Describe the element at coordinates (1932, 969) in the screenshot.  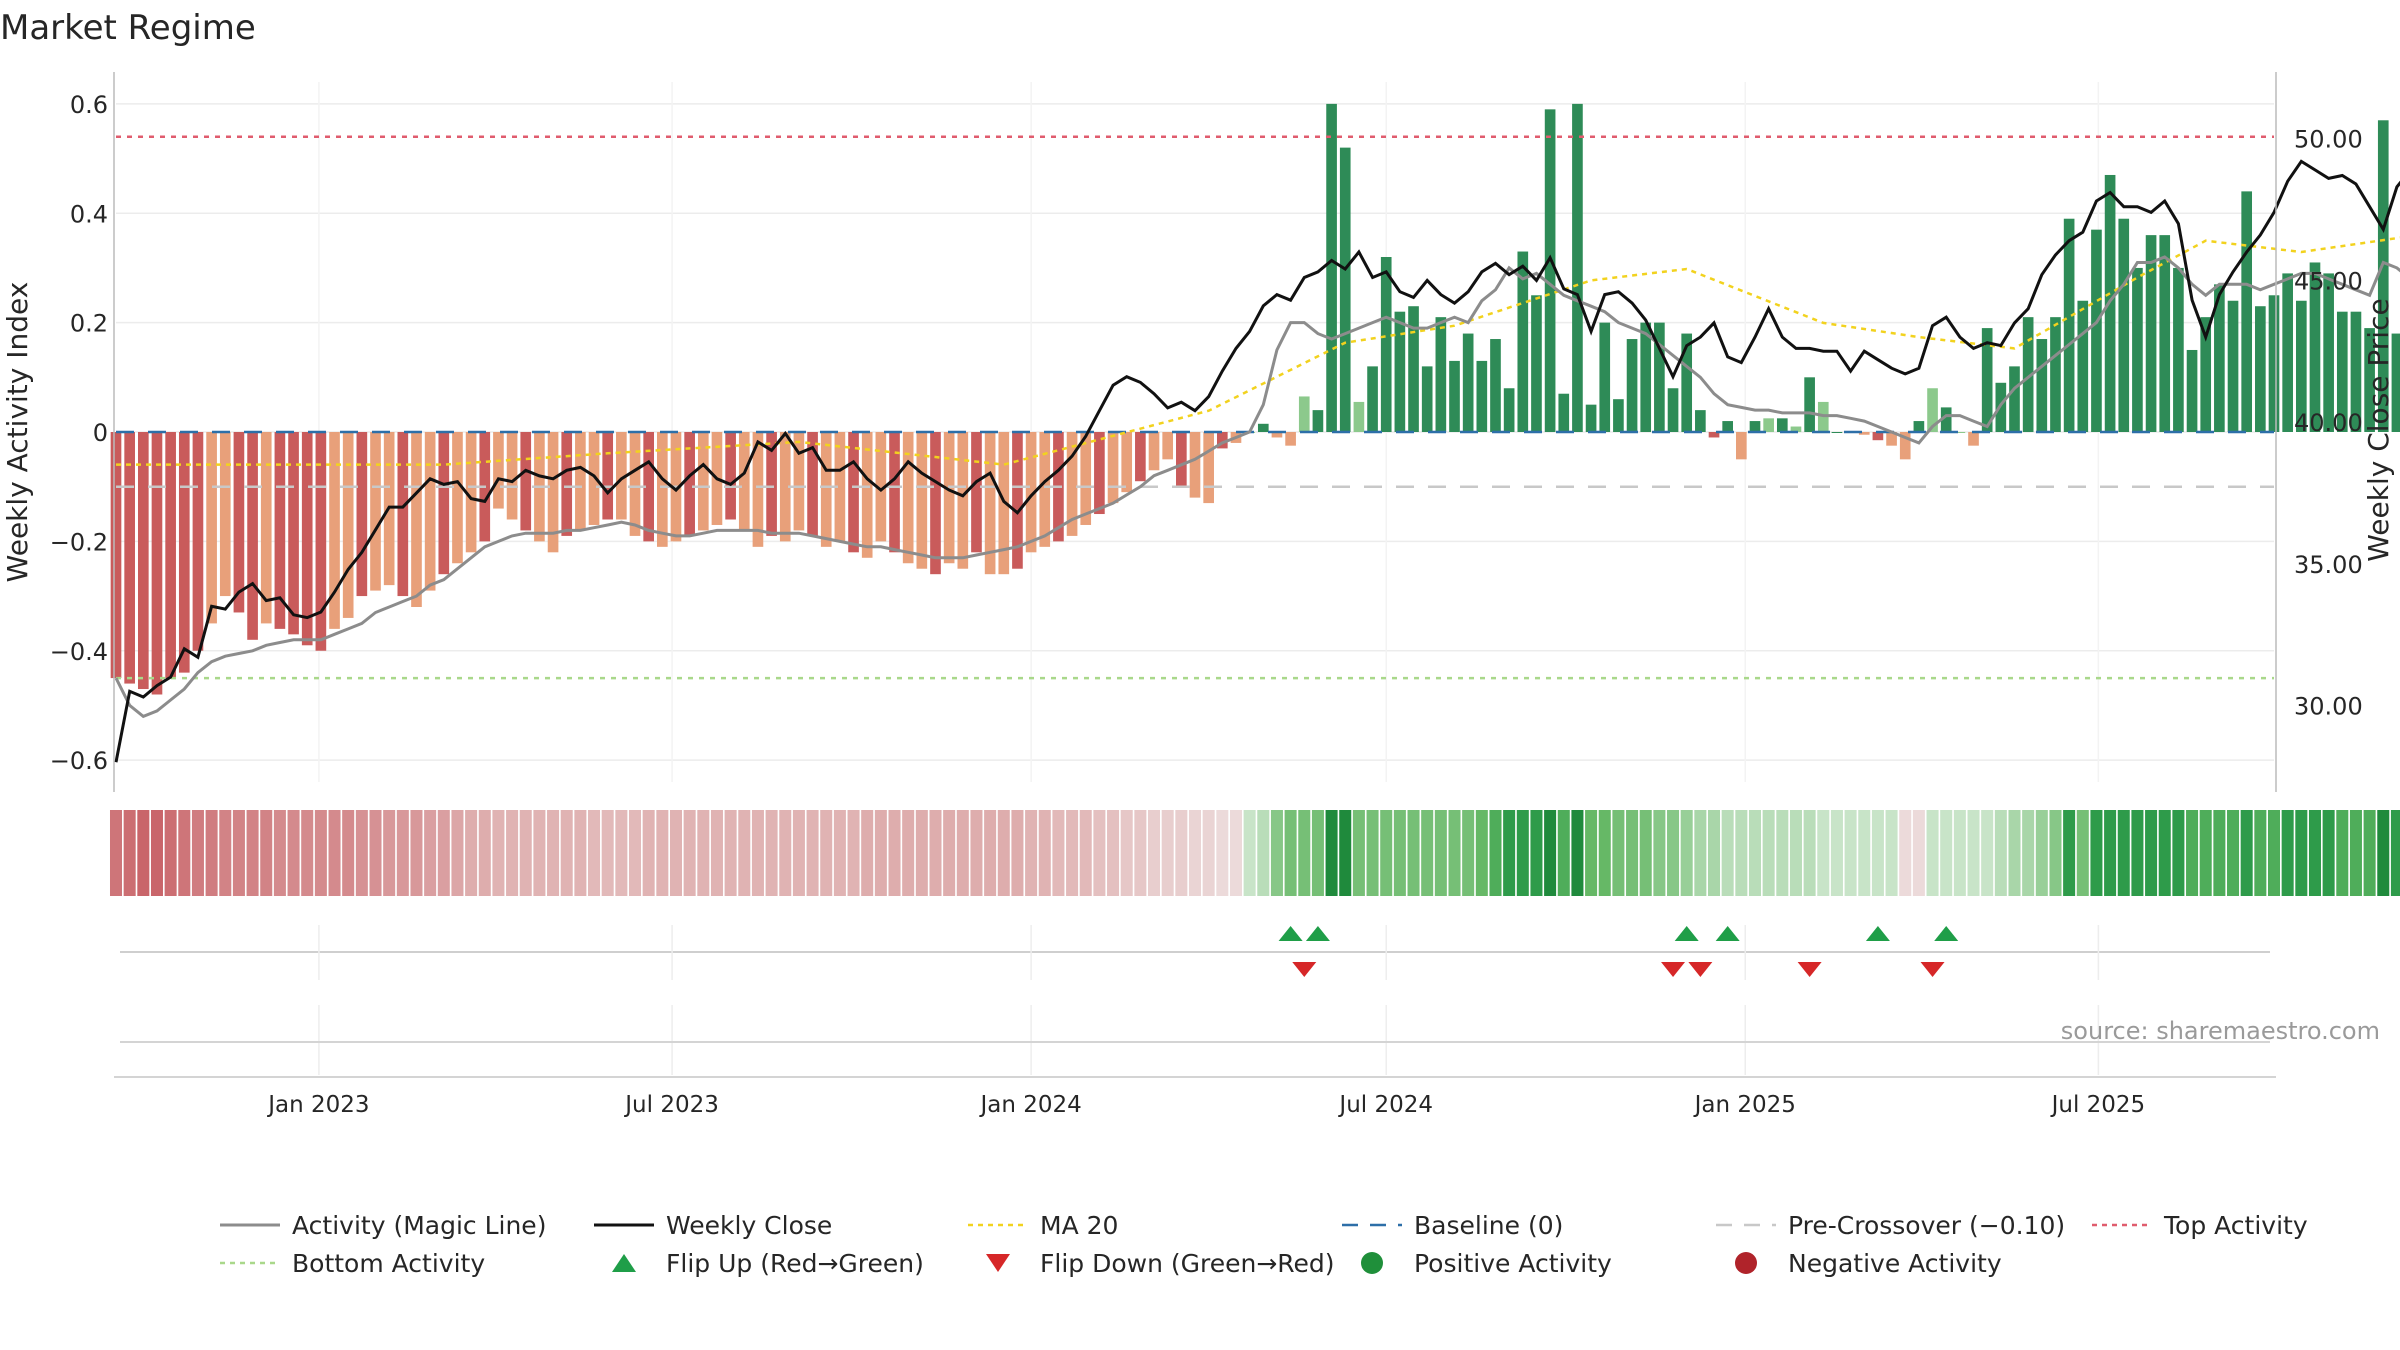
I see `flip-down-marker` at that location.